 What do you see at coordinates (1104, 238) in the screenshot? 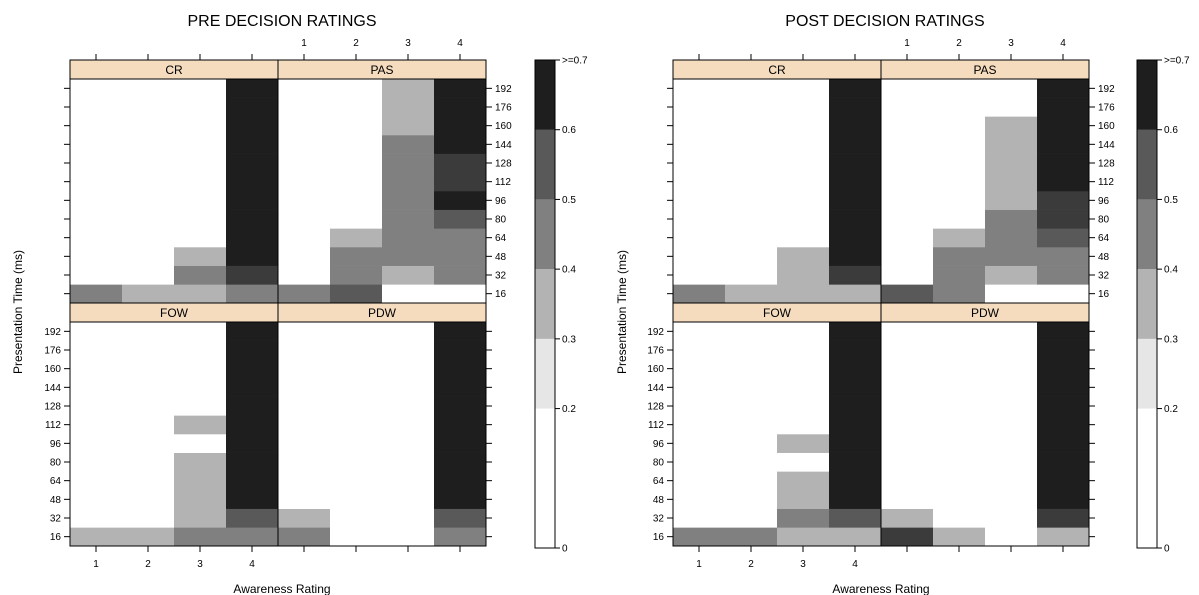
I see `y-tick-label: 64` at bounding box center [1104, 238].